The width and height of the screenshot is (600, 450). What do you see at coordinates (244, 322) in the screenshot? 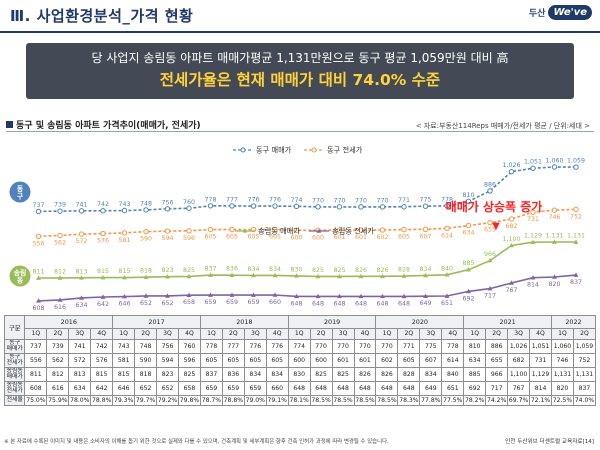
I see `year-header-cell: 2018` at bounding box center [244, 322].